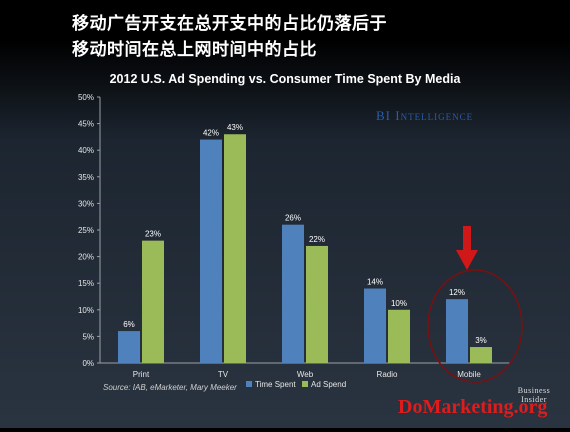  I want to click on x-tick-label: Web, so click(305, 374).